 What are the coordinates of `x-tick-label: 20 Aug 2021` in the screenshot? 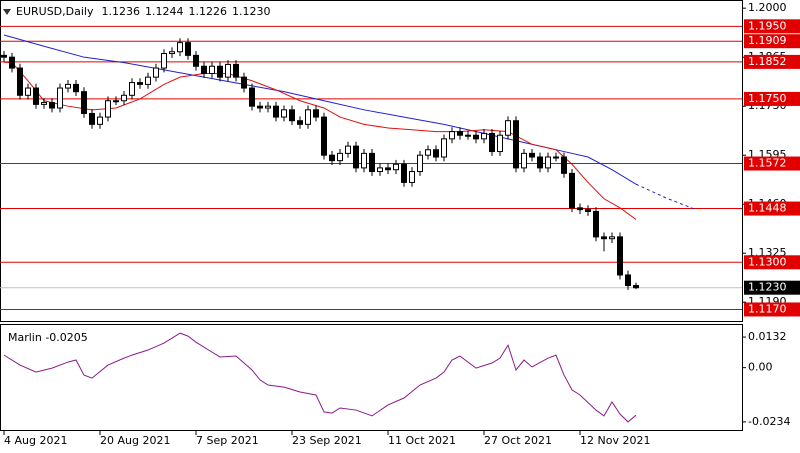 It's located at (135, 440).